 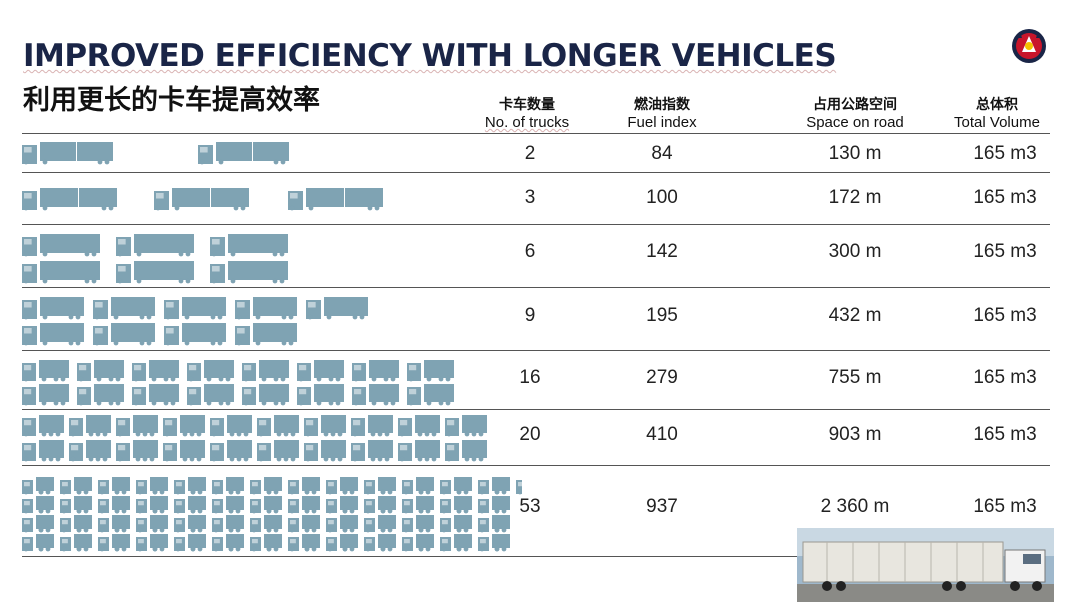 What do you see at coordinates (662, 377) in the screenshot?
I see `cell-fuel-index: 279` at bounding box center [662, 377].